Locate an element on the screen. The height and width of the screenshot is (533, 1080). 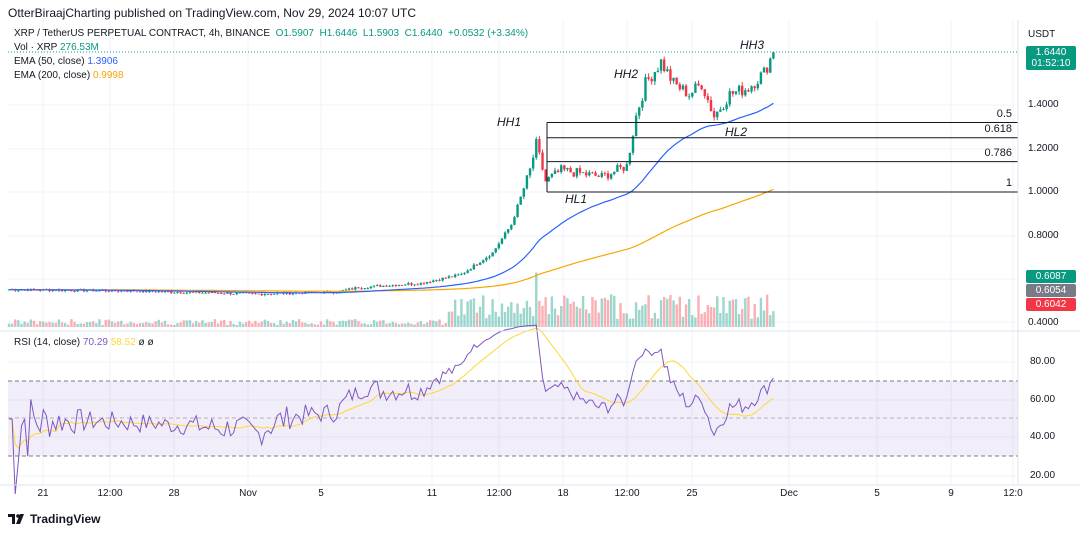
annotation-hl1: HL1 is located at coordinates (576, 199).